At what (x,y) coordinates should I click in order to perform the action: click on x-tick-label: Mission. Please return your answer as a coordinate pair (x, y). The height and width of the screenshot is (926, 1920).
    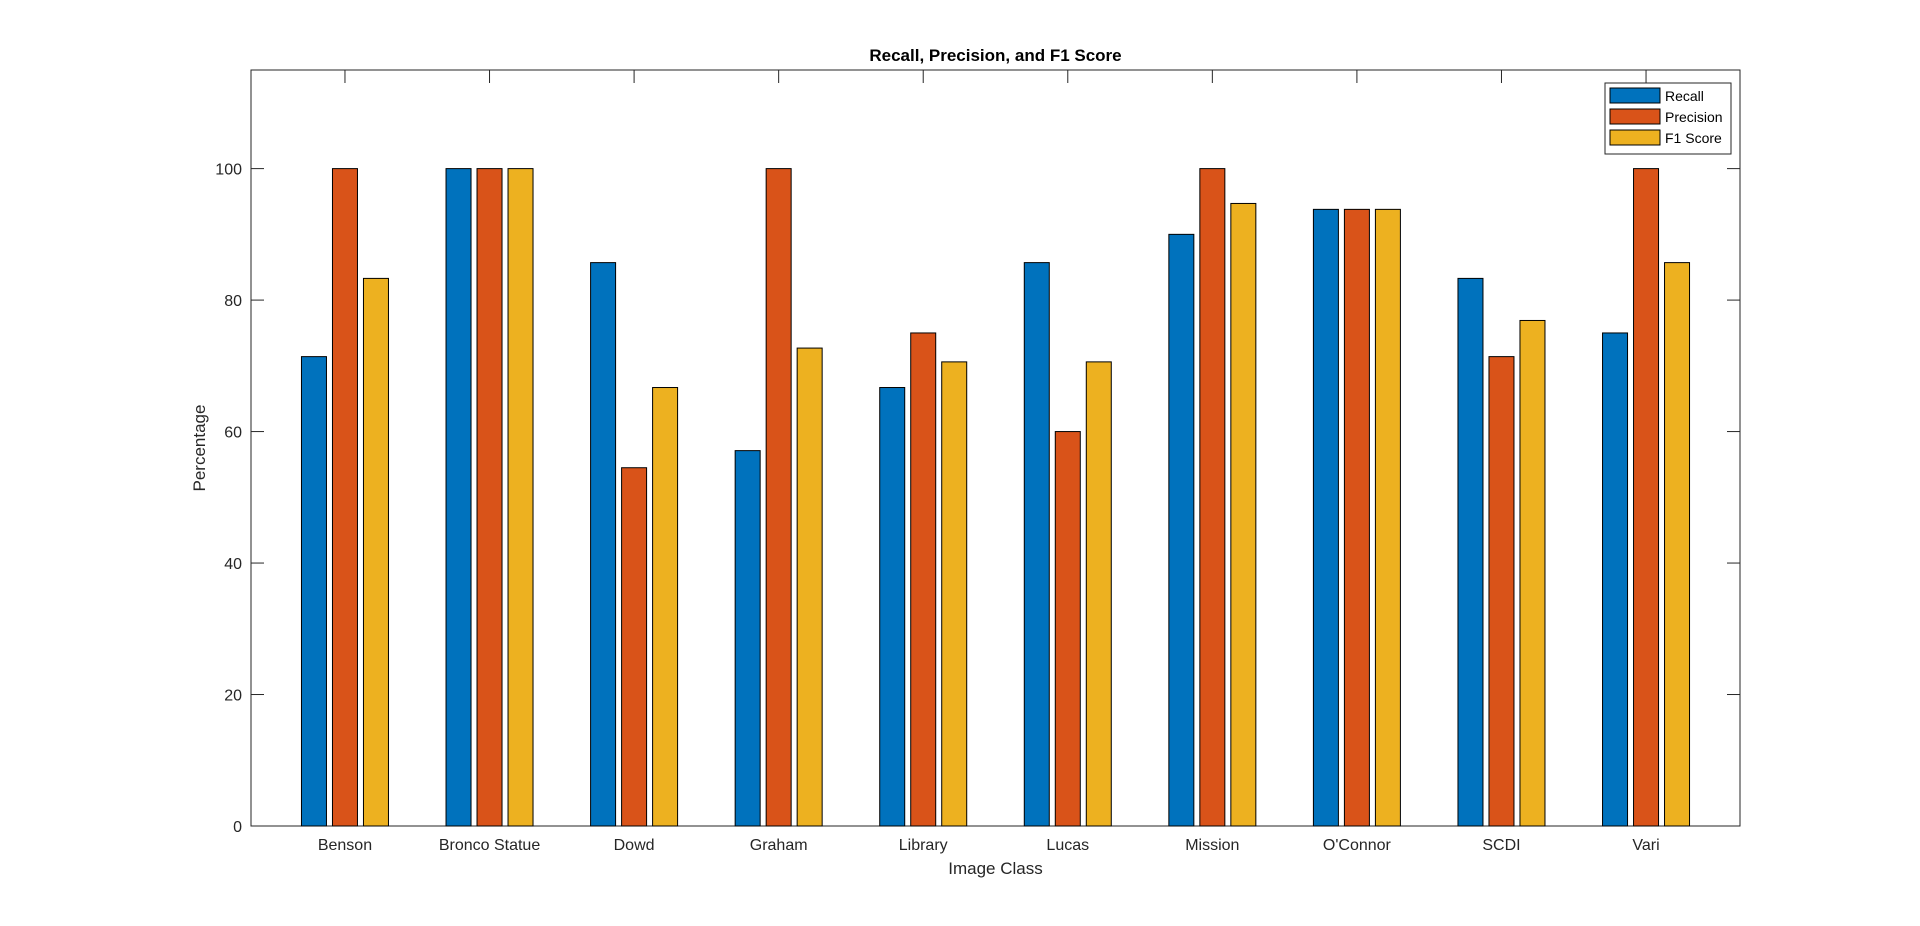
    Looking at the image, I should click on (1212, 845).